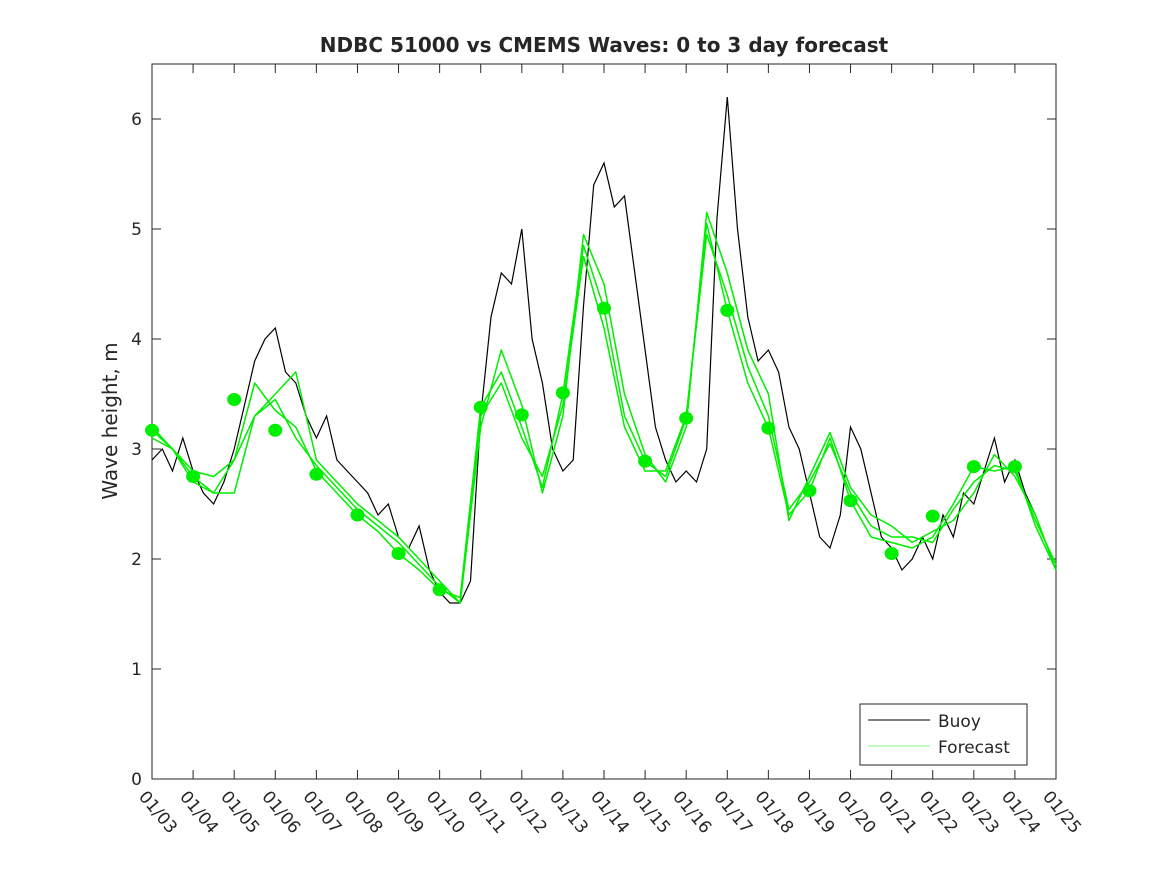  I want to click on legend-buoy-label: Buoy, so click(959, 722).